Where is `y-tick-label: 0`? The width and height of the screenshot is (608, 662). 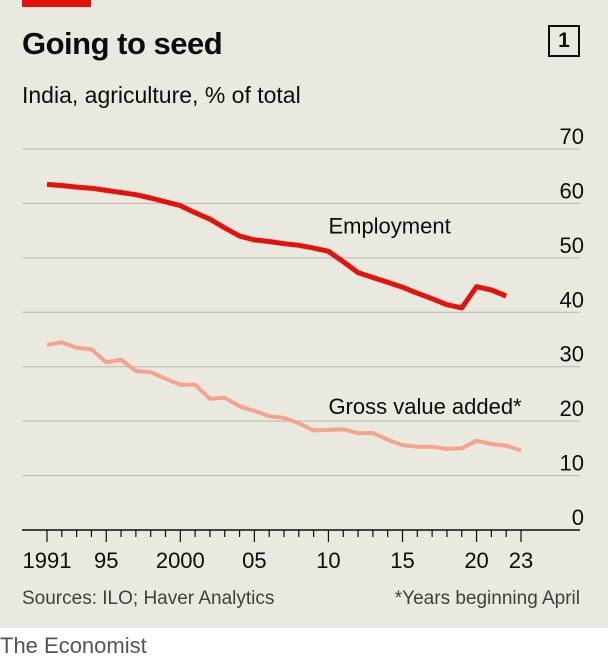
y-tick-label: 0 is located at coordinates (578, 517).